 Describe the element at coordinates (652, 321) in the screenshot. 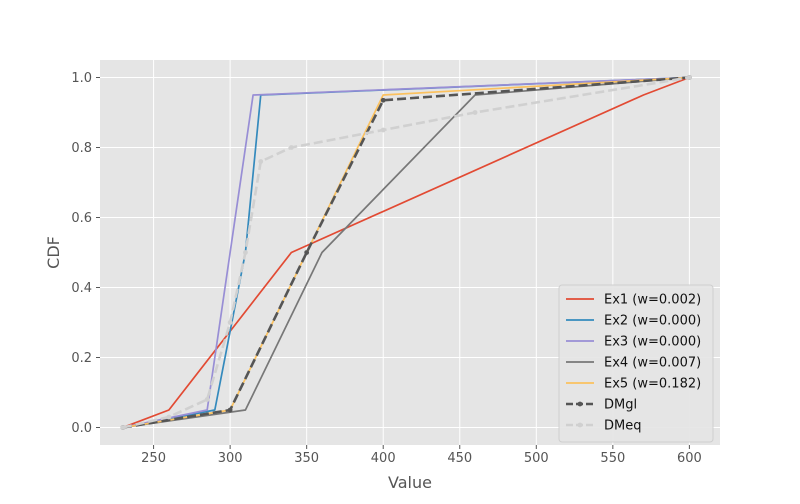

I see `legend-label: Ex2 (w=0.000)` at that location.